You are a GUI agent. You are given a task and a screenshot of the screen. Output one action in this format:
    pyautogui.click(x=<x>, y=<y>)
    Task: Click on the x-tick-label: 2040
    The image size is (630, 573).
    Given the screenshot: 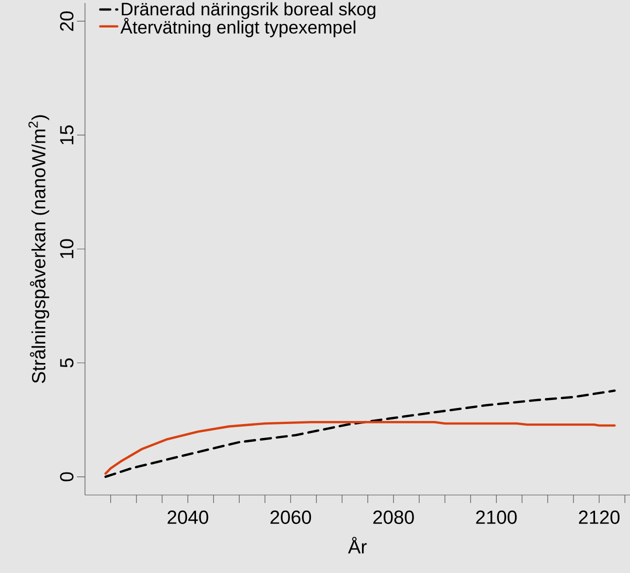 What is the action you would take?
    pyautogui.click(x=188, y=517)
    